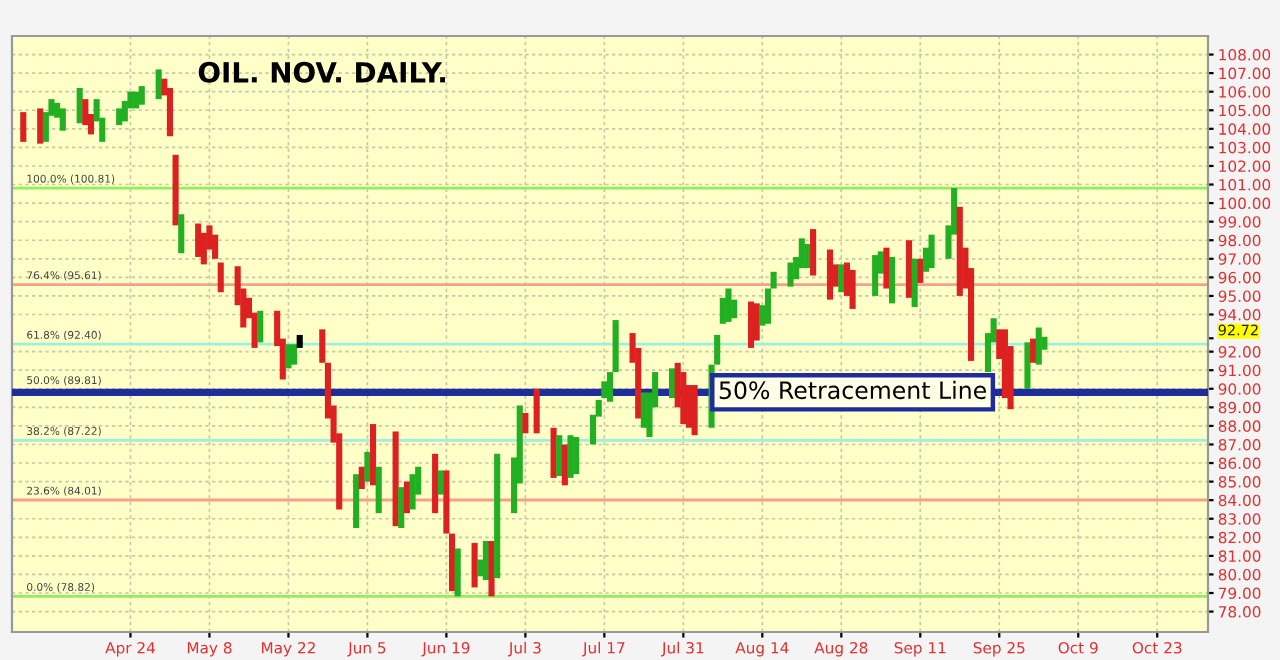 This screenshot has height=660, width=1280. I want to click on text: OIL. NOV. DAILY., so click(322, 72).